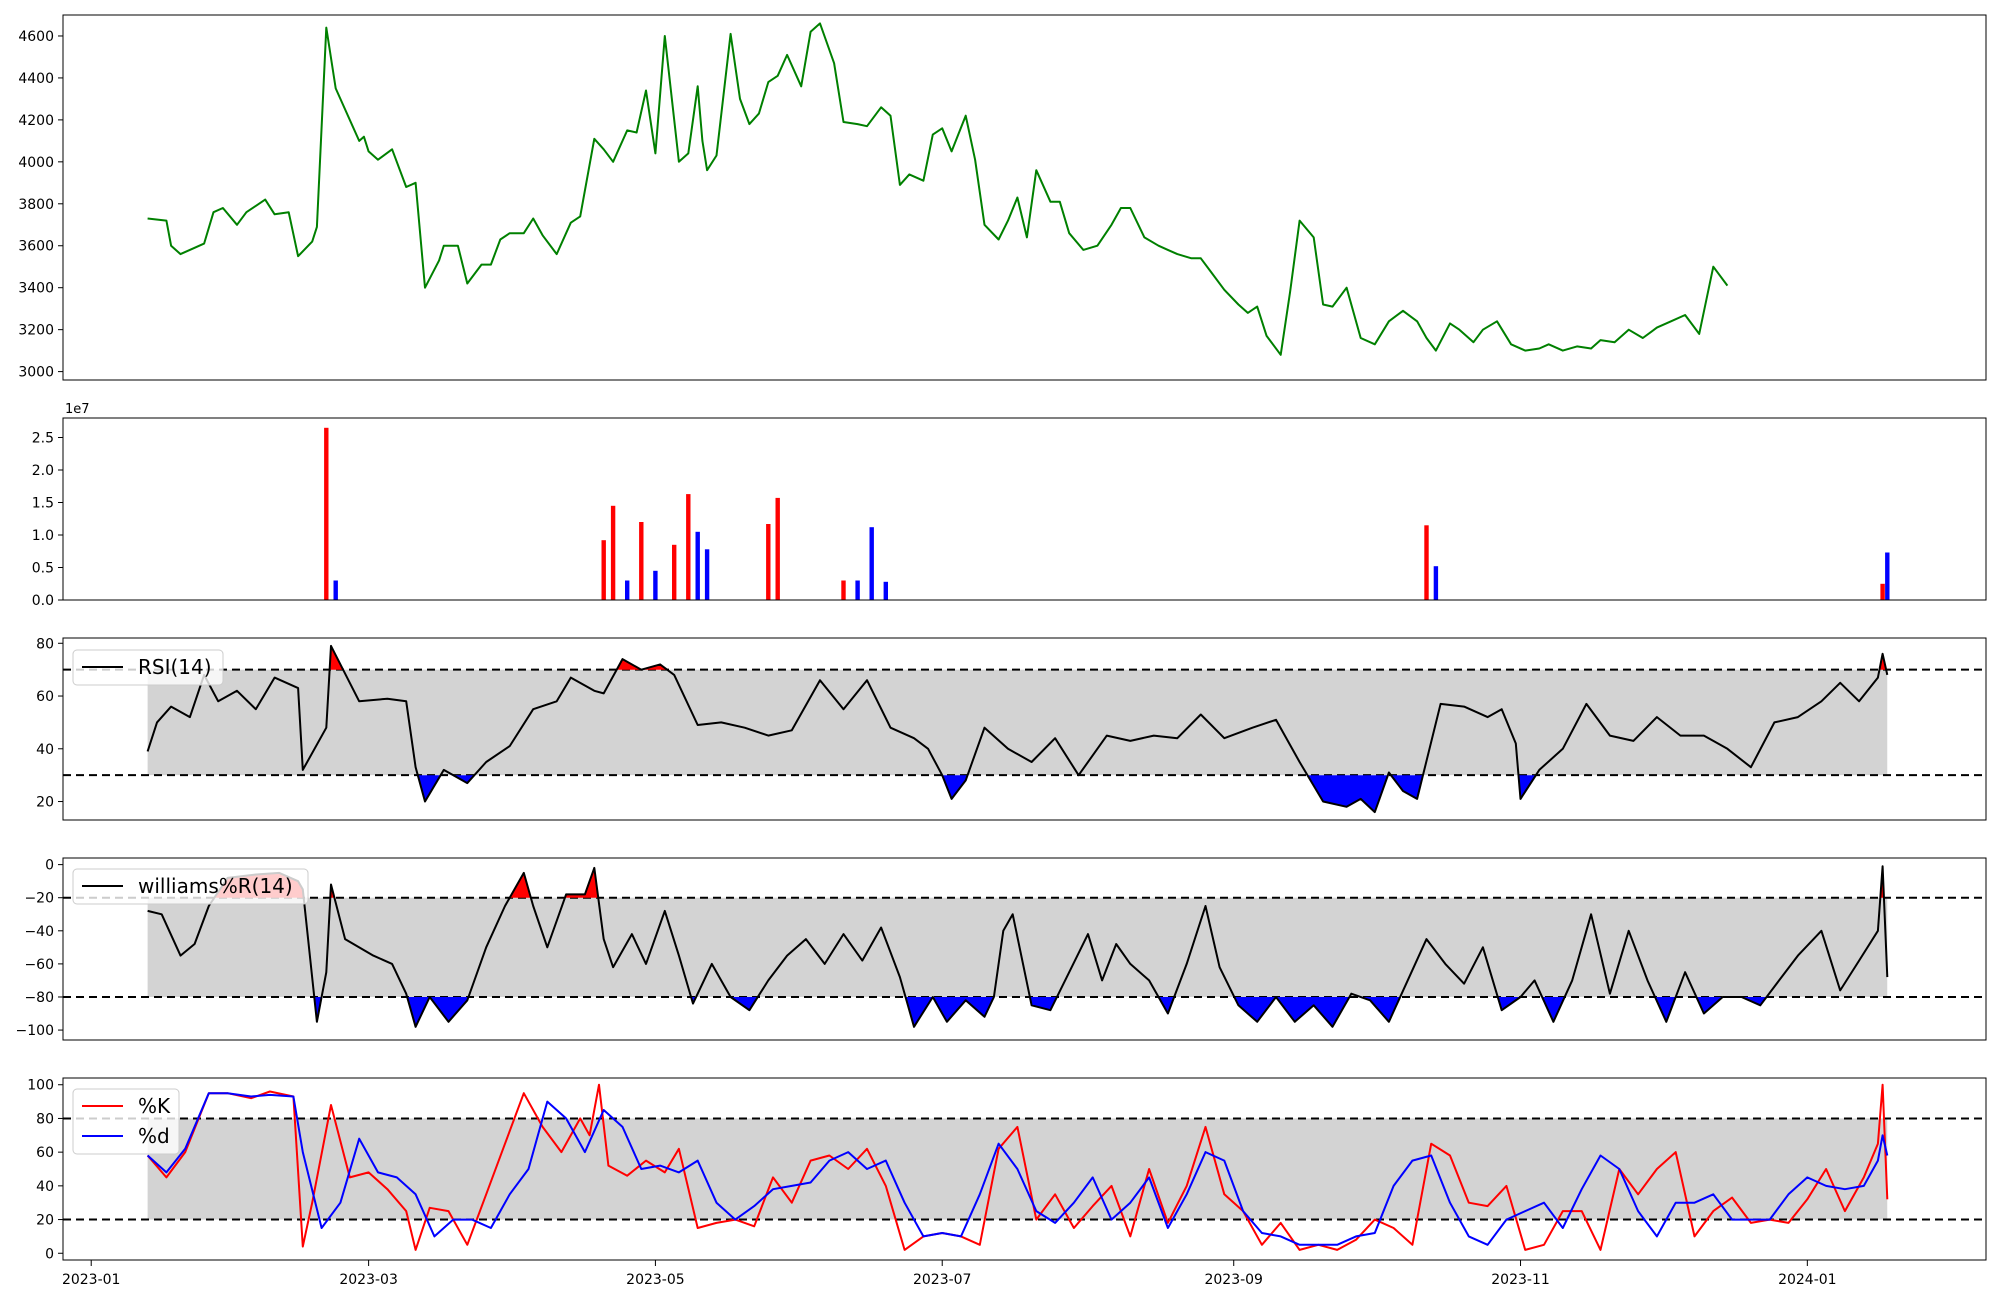 Image resolution: width=2000 pixels, height=1300 pixels. Describe the element at coordinates (45, 697) in the screenshot. I see `rsi-ytick-label: 60` at that location.